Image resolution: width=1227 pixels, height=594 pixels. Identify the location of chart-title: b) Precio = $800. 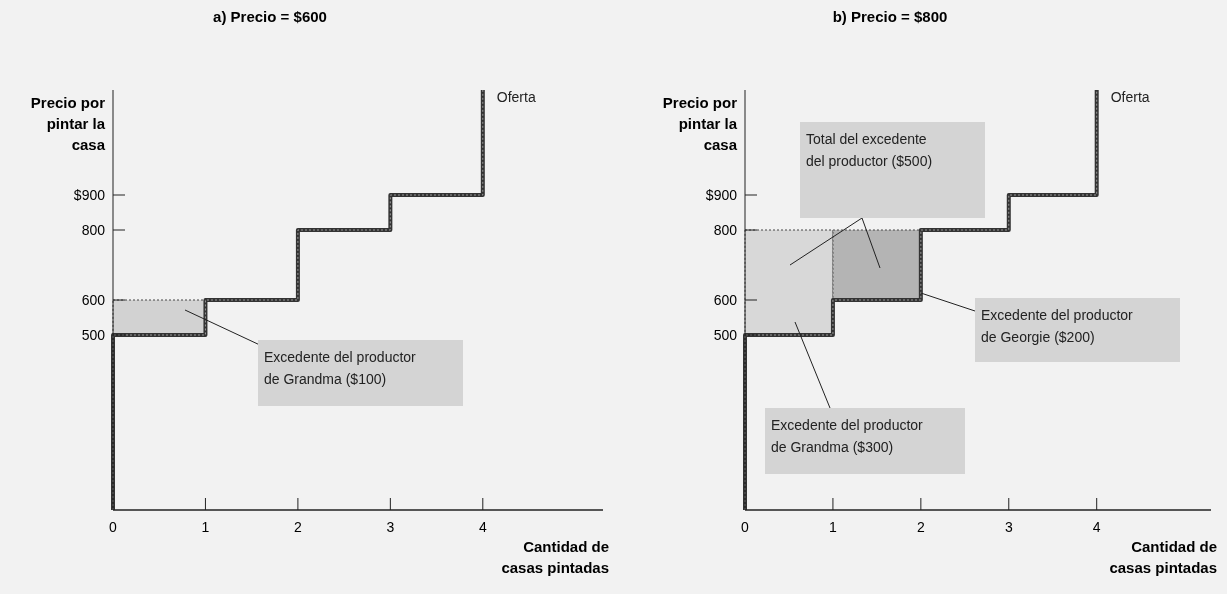
(890, 16).